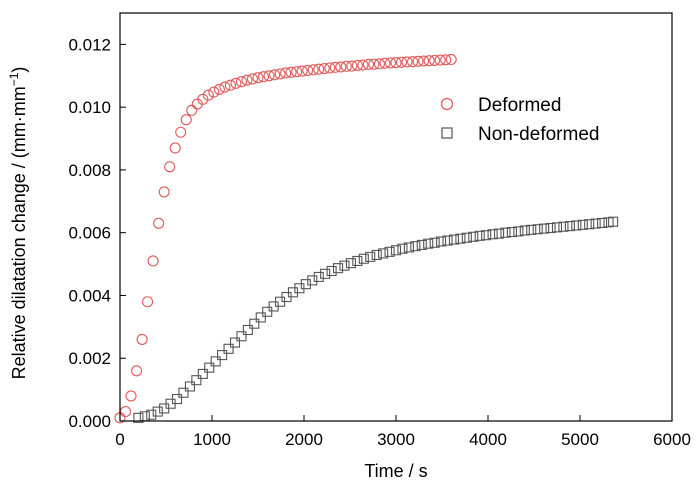 The width and height of the screenshot is (700, 492). What do you see at coordinates (304, 439) in the screenshot?
I see `x-tick-label: 2000` at bounding box center [304, 439].